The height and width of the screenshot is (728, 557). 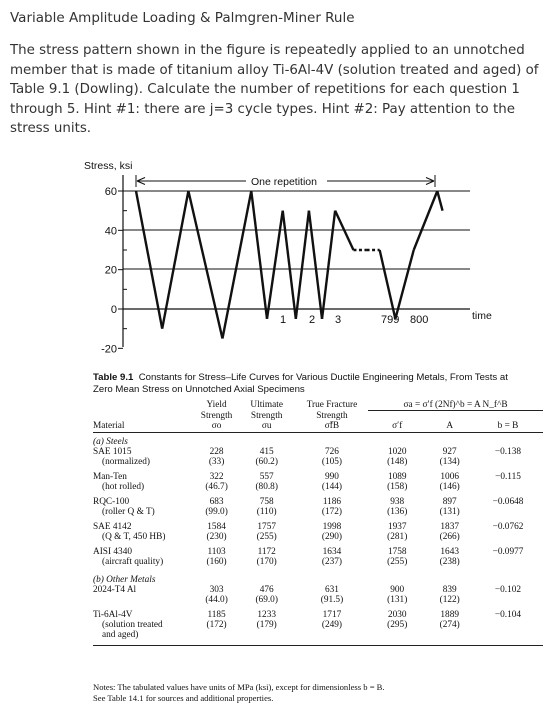 I want to click on y-axis-label: Stress, ksi, so click(x=108, y=166).